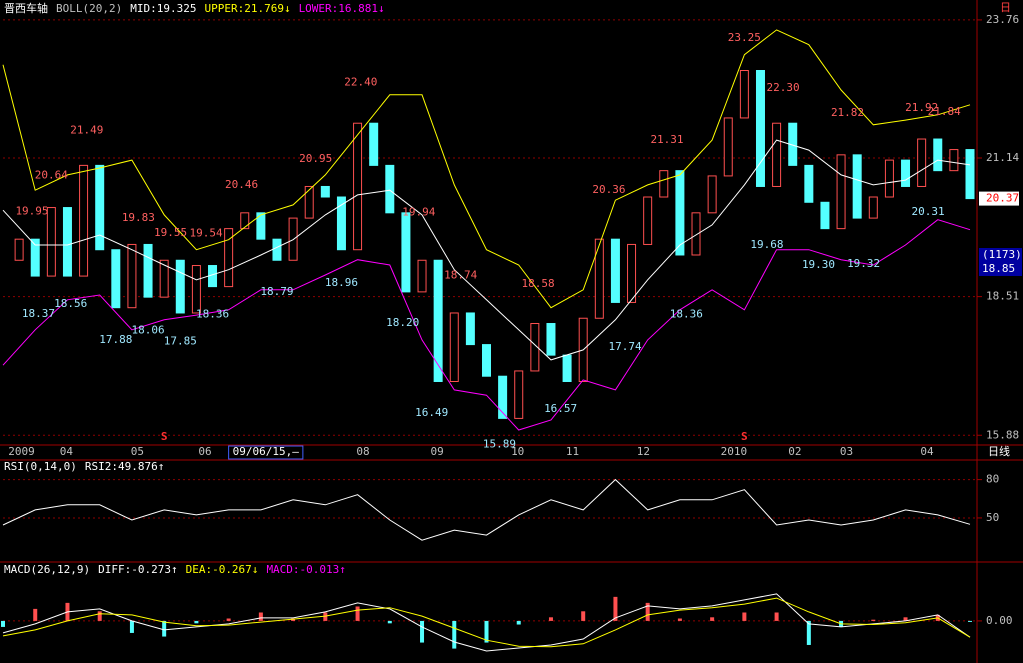 This screenshot has height=663, width=1023. What do you see at coordinates (418, 211) in the screenshot?
I see `high-label: 19.94` at bounding box center [418, 211].